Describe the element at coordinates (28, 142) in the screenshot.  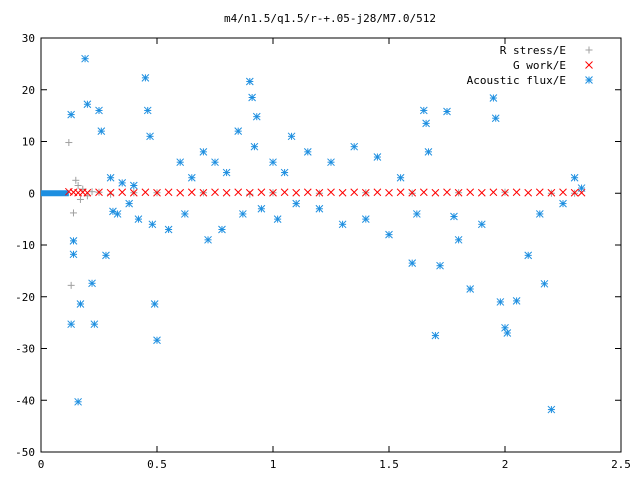
I see `y-tick-label: 10` at that location.